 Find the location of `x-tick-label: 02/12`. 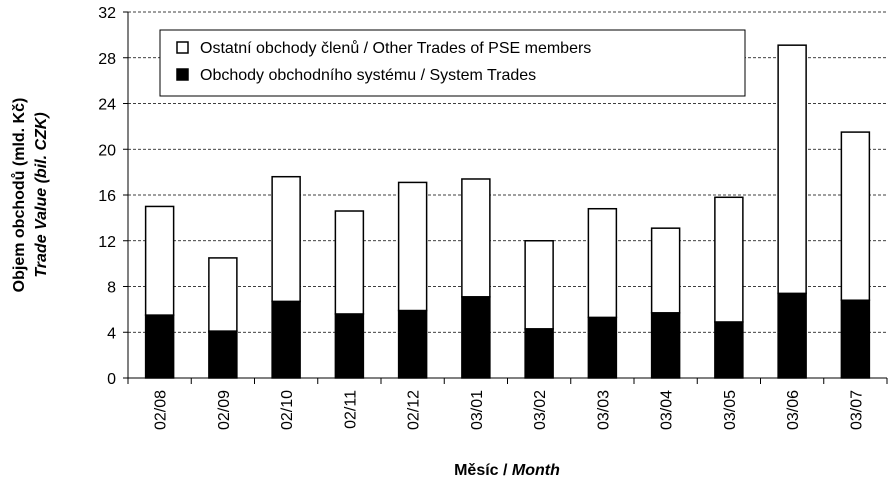

x-tick-label: 02/12 is located at coordinates (414, 410).